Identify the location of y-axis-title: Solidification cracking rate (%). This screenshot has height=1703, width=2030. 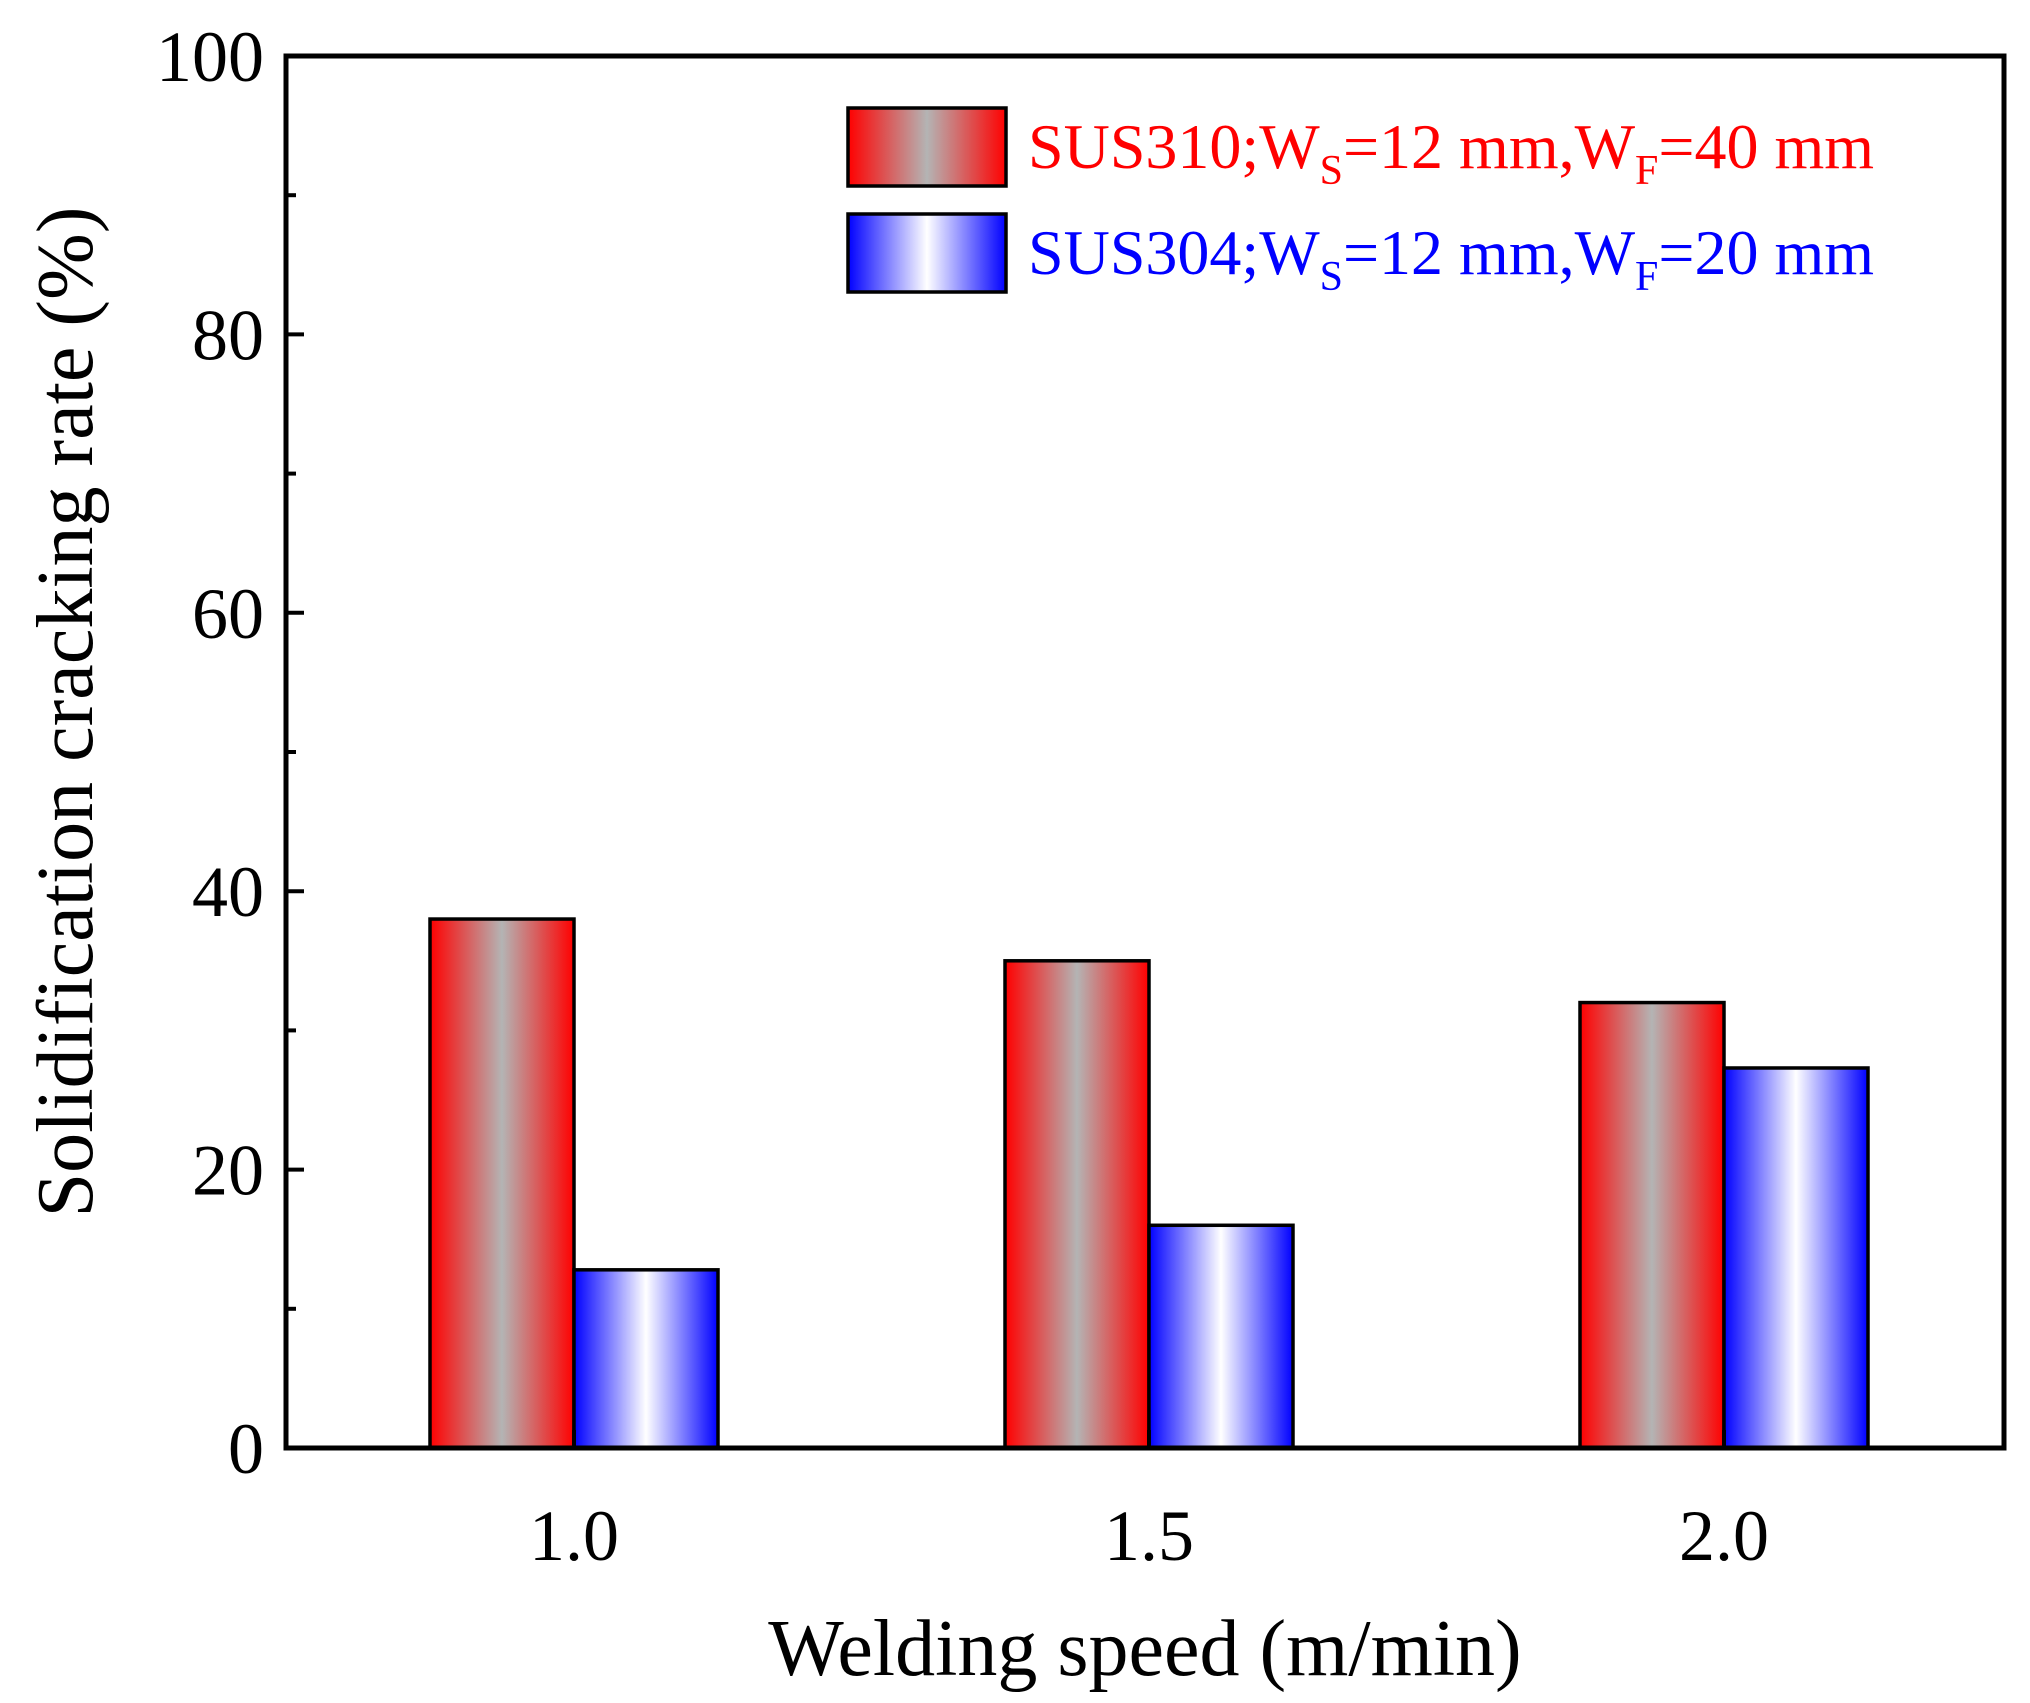
(66, 712).